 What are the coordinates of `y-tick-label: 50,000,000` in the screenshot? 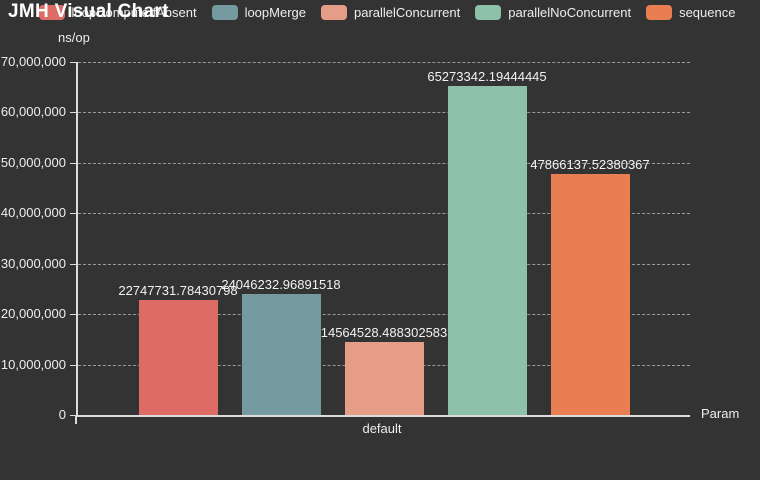 It's located at (33, 162).